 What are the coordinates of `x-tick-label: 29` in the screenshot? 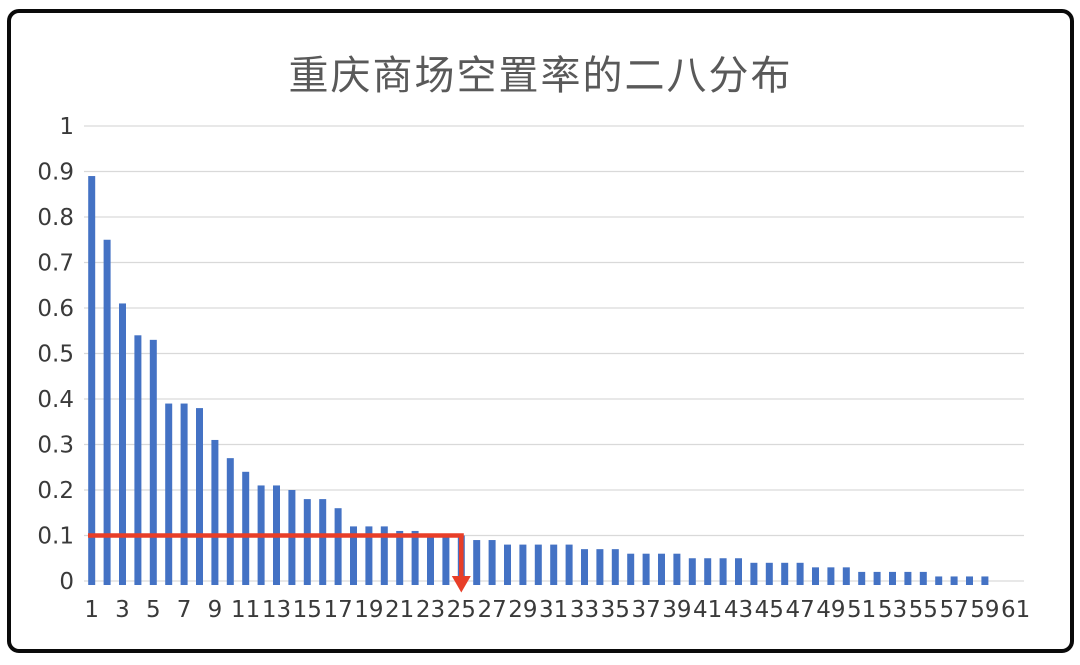 It's located at (522, 610).